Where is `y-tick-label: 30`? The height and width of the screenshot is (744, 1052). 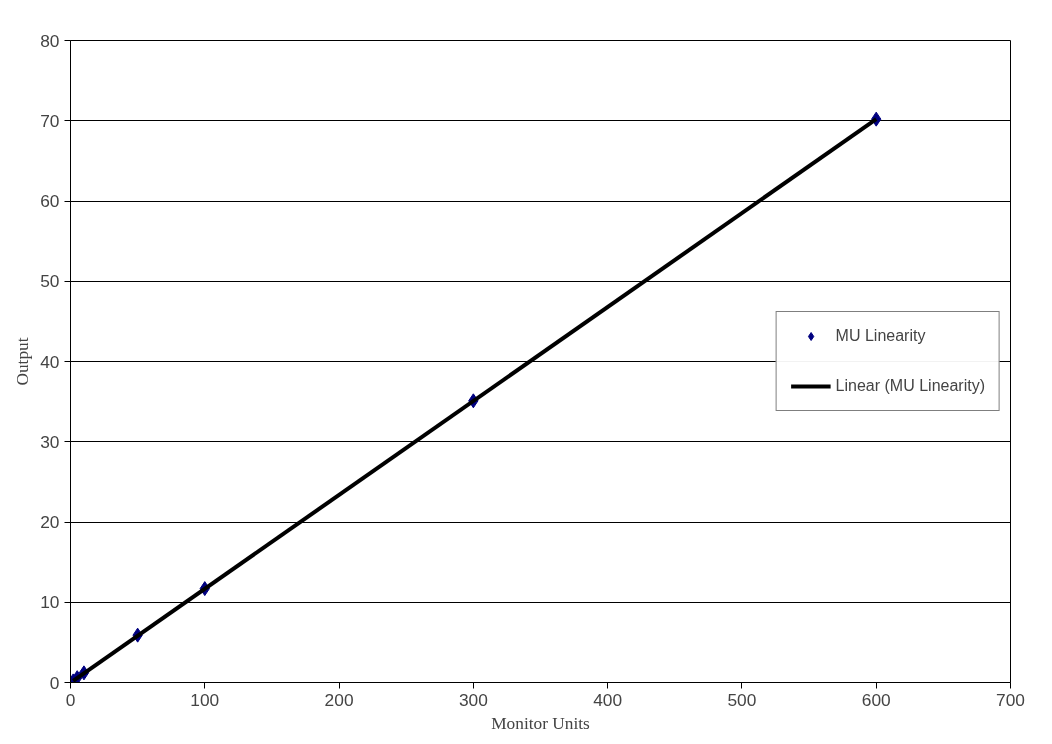
y-tick-label: 30 is located at coordinates (50, 441).